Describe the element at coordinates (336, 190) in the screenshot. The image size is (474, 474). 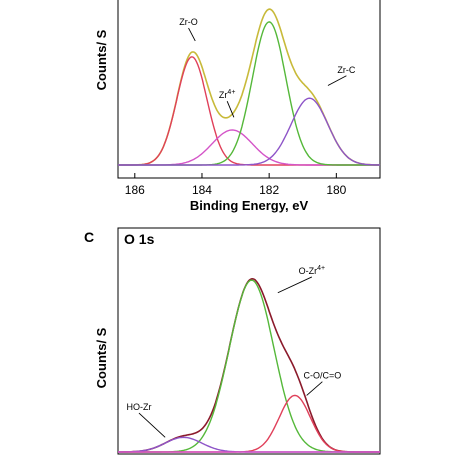
I see `x-tick-label: 180` at that location.